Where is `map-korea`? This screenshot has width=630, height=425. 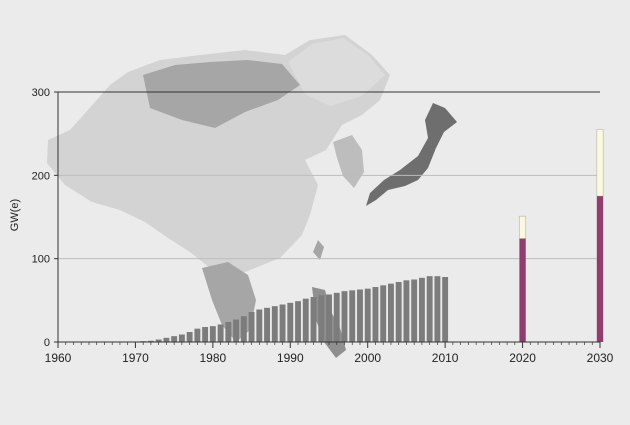
map-korea is located at coordinates (348, 161).